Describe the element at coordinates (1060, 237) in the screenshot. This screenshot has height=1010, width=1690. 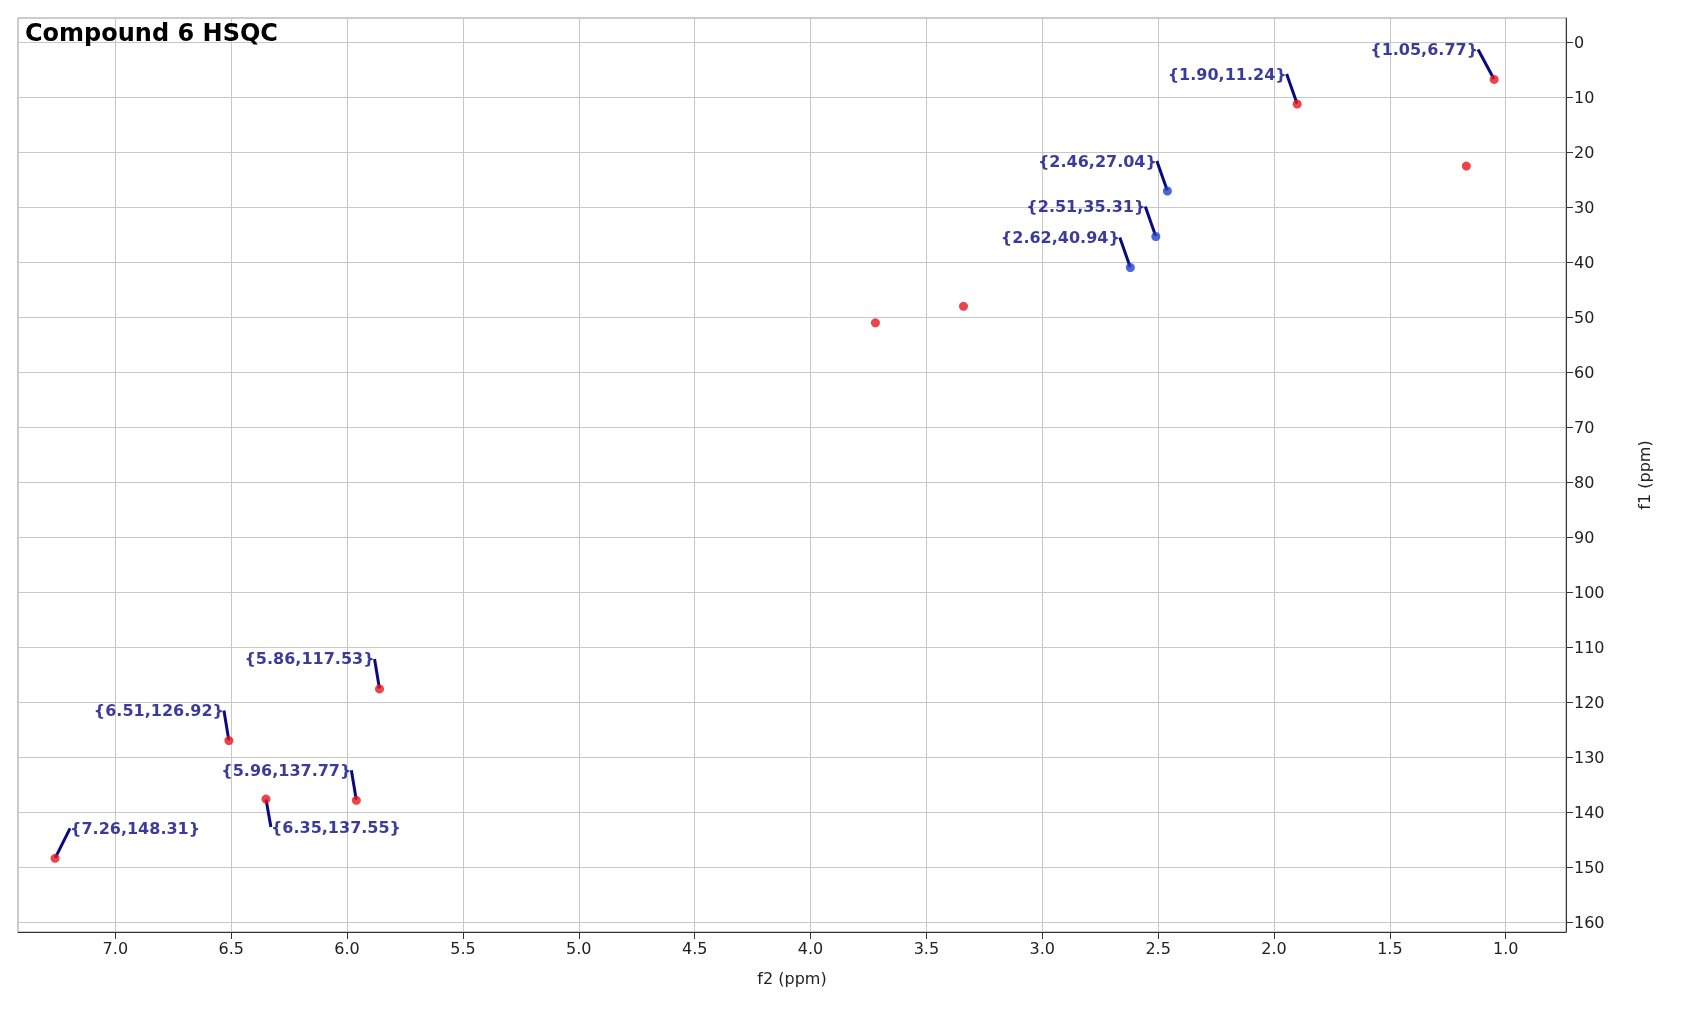
I see `annotation: {2.62,40.94}` at that location.